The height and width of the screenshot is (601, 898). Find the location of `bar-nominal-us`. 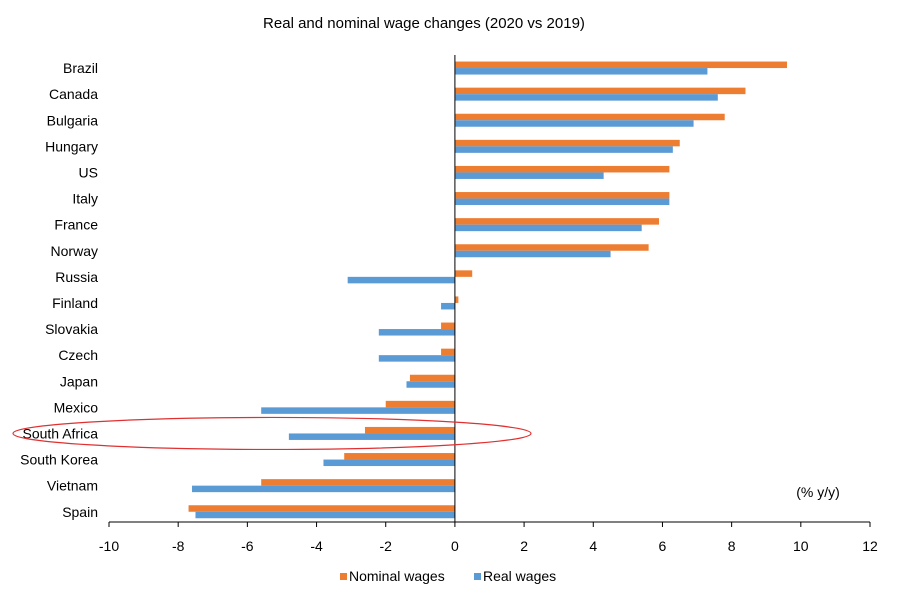

bar-nominal-us is located at coordinates (562, 169).